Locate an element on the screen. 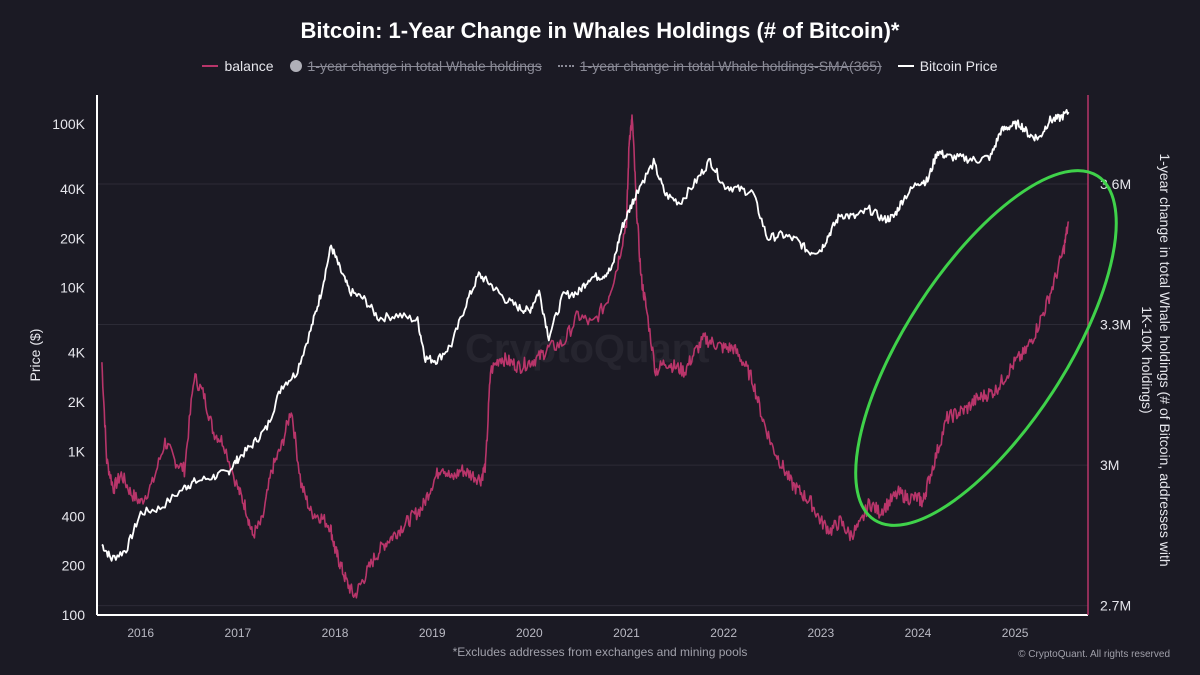 Image resolution: width=1200 pixels, height=675 pixels. x-tick-label: 2020 is located at coordinates (529, 633).